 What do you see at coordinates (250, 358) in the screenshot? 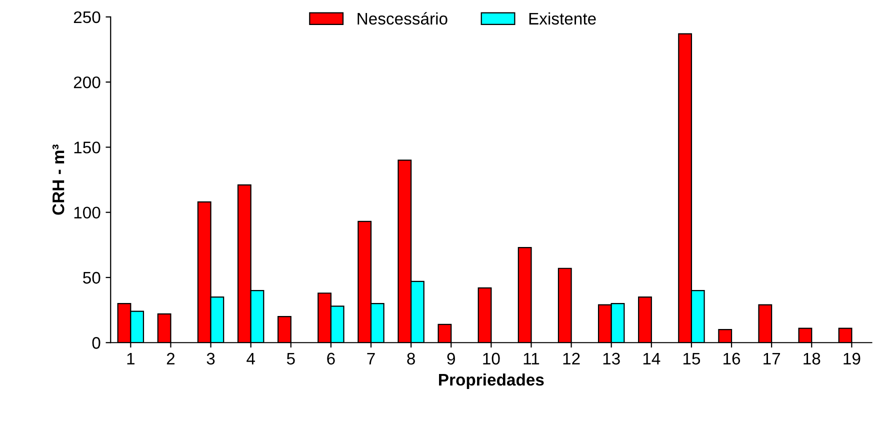
I see `x-tick-label: 4` at bounding box center [250, 358].